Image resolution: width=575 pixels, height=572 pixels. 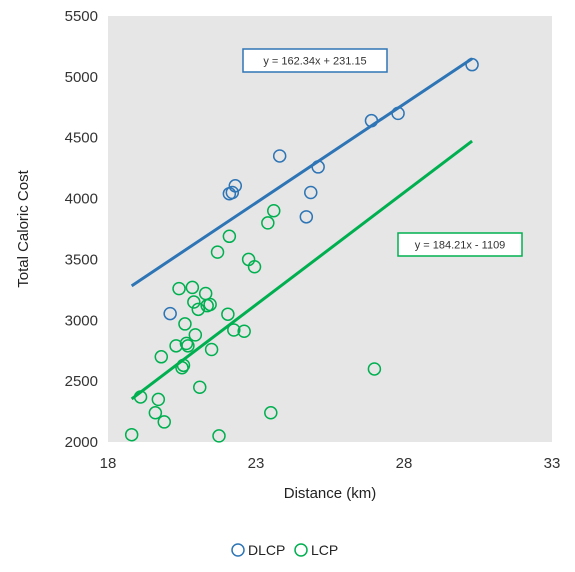 I want to click on y-tick-label: 2000, so click(x=81, y=442).